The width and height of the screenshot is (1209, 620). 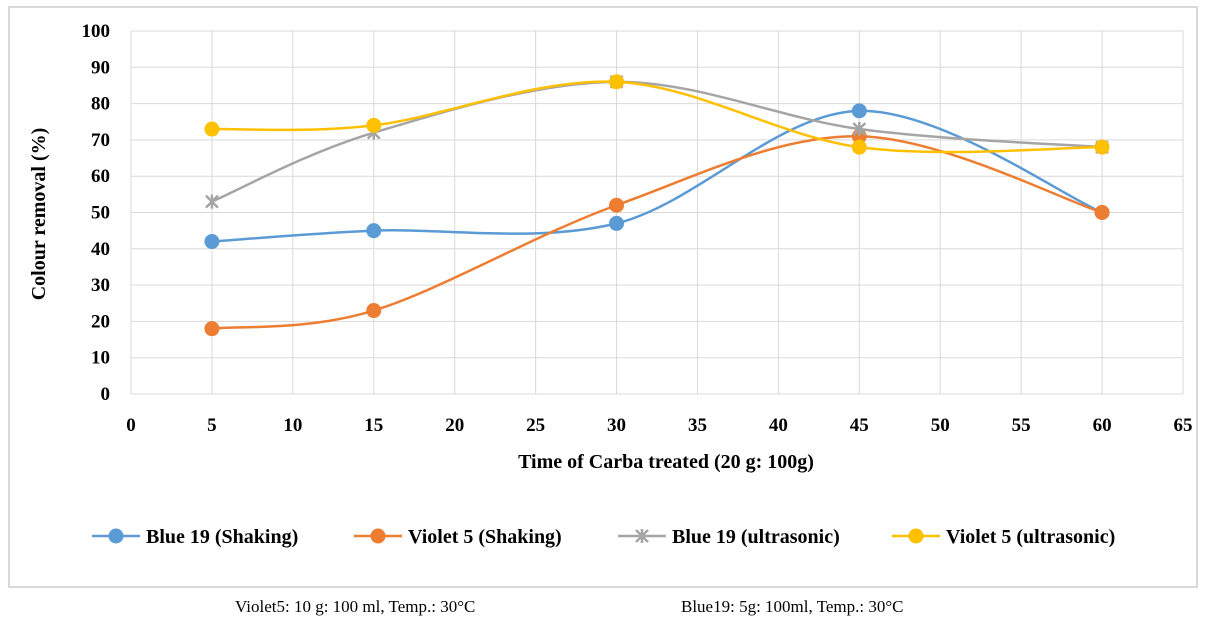 What do you see at coordinates (96, 31) in the screenshot?
I see `y-tick-label: 100` at bounding box center [96, 31].